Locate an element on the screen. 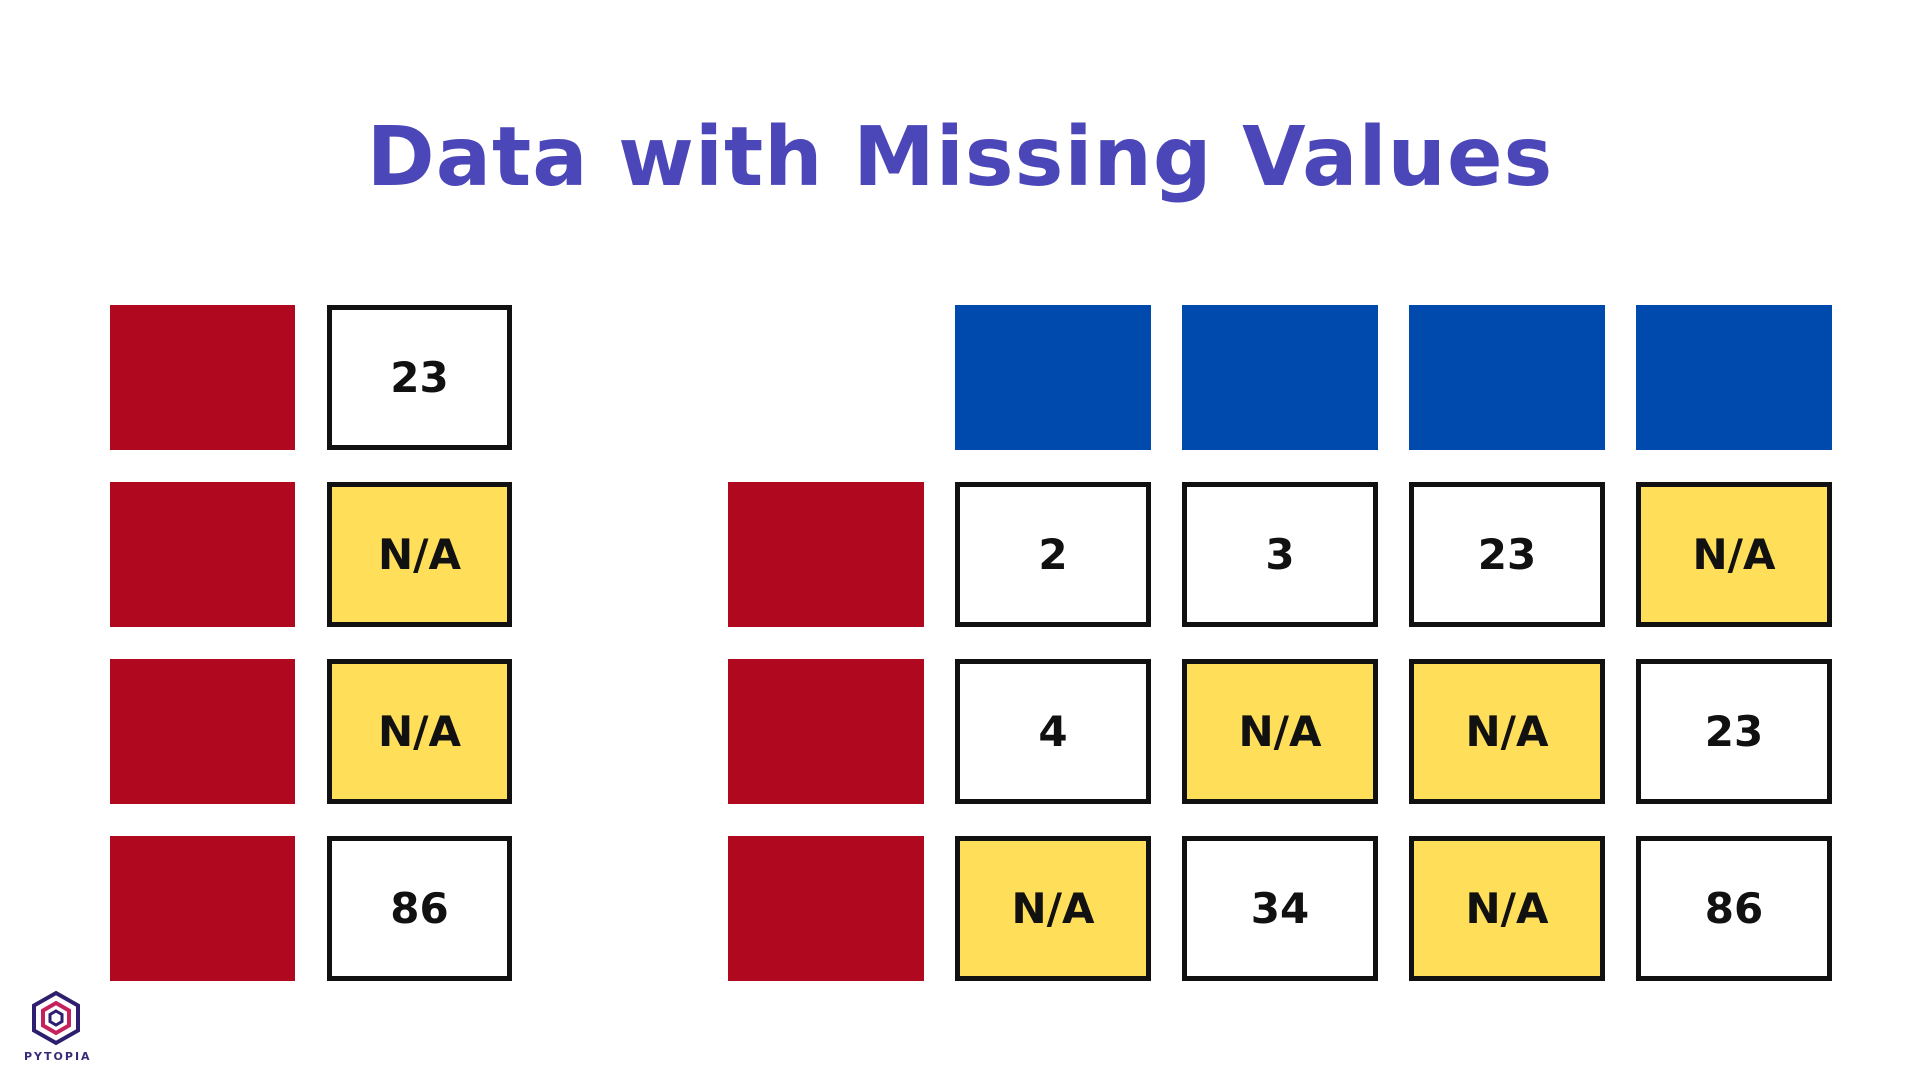 The width and height of the screenshot is (1920, 1080). value-cell: 3 is located at coordinates (1280, 554).